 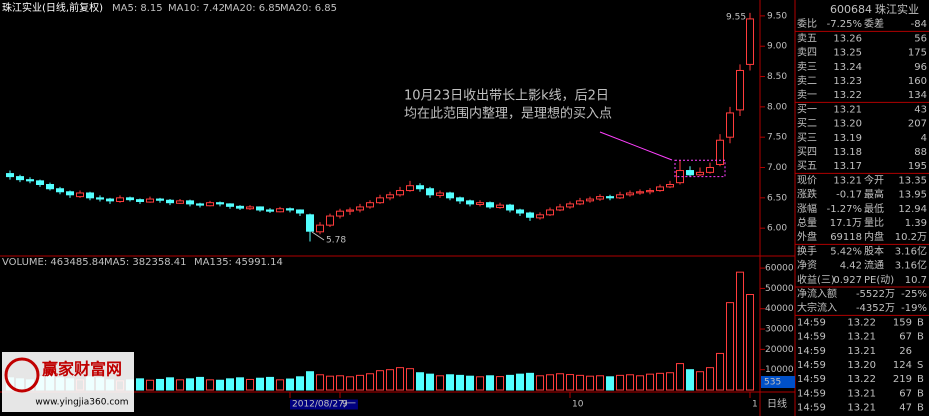 I want to click on quote-value: 3.16亿, so click(x=911, y=265).